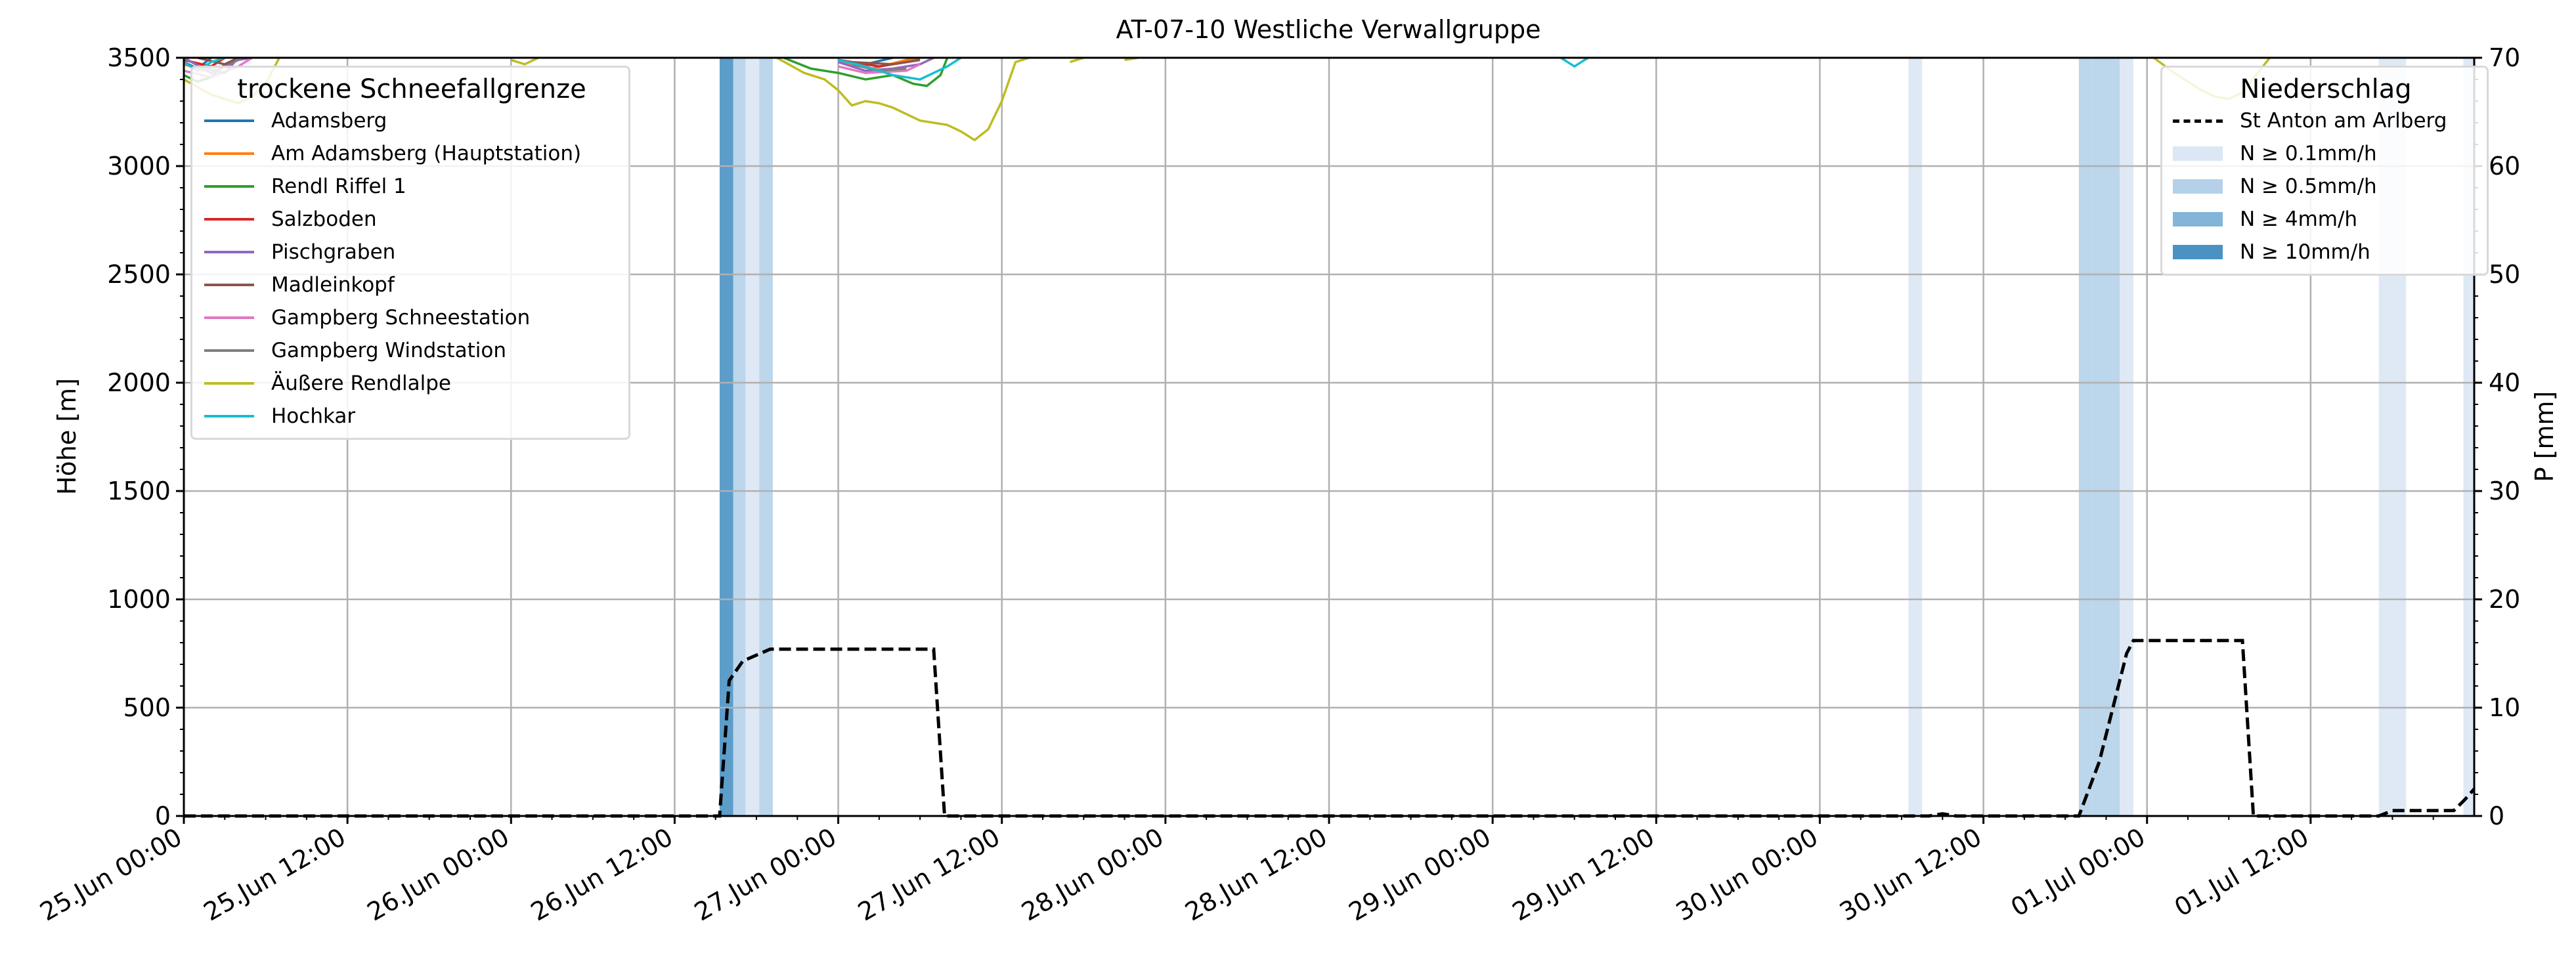 The width and height of the screenshot is (2576, 965). Describe the element at coordinates (313, 416) in the screenshot. I see `legend-snowline-label: Hochkar` at that location.